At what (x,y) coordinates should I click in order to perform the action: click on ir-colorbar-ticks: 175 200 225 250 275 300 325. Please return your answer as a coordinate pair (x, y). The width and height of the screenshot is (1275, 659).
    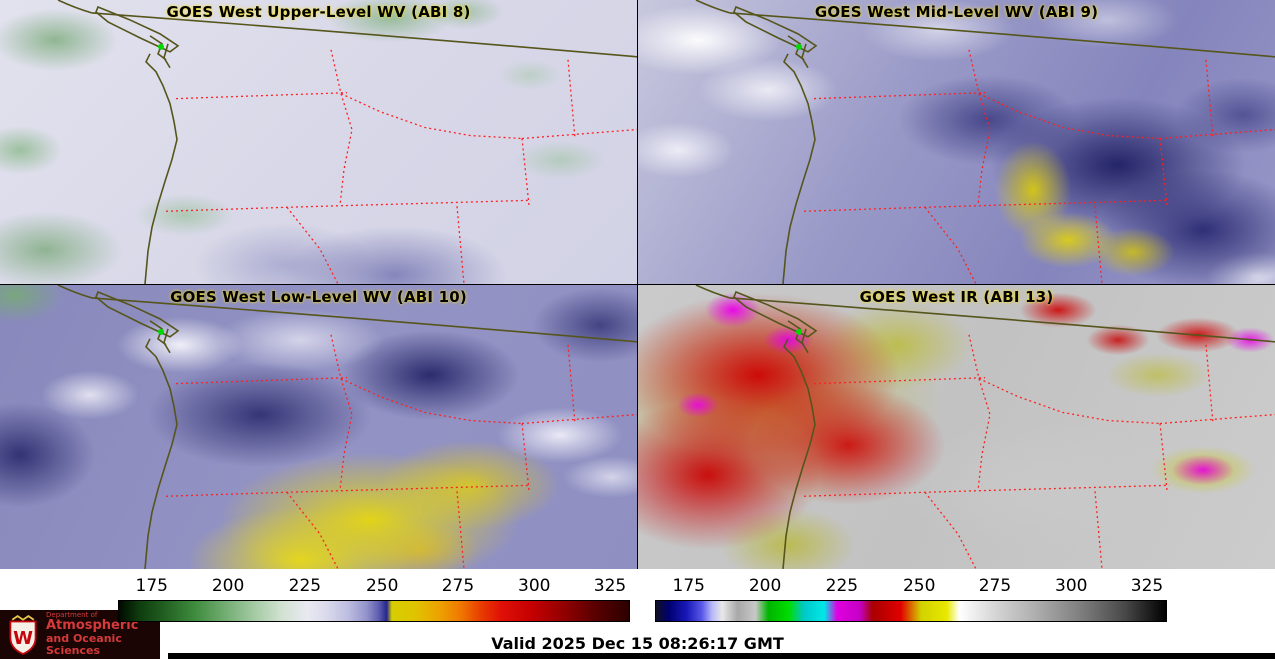
    Looking at the image, I should click on (911, 587).